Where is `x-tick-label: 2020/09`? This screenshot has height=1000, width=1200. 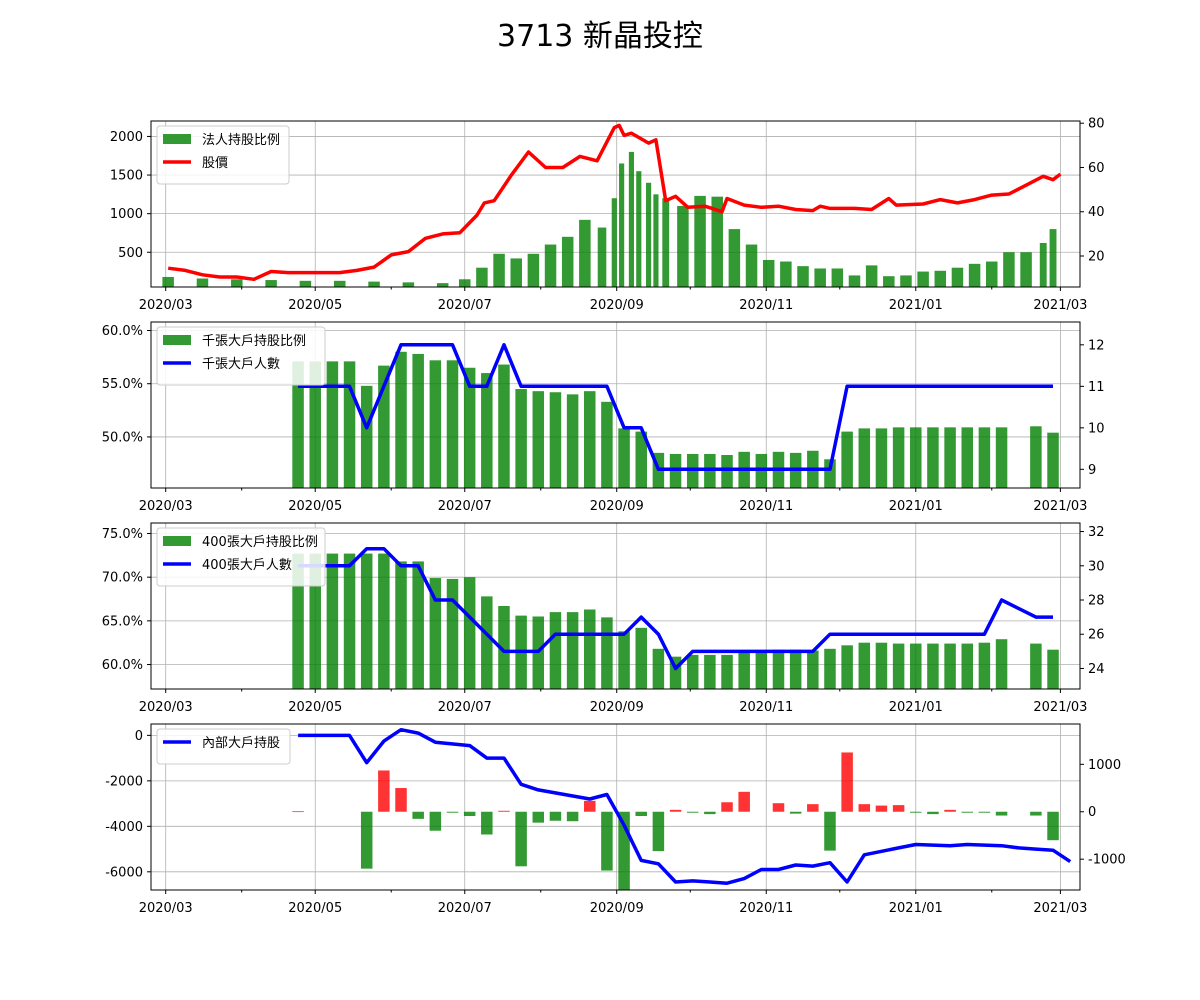
x-tick-label: 2020/09 is located at coordinates (617, 305).